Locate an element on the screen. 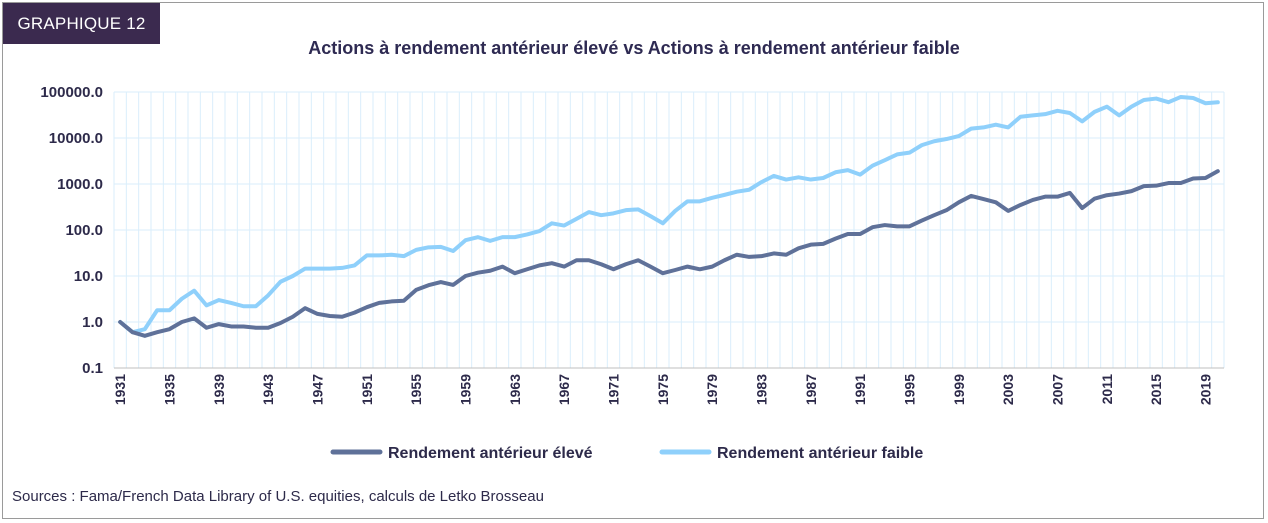 This screenshot has width=1268, height=523. figure-badge: GRAPHIQUE 12 is located at coordinates (81, 23).